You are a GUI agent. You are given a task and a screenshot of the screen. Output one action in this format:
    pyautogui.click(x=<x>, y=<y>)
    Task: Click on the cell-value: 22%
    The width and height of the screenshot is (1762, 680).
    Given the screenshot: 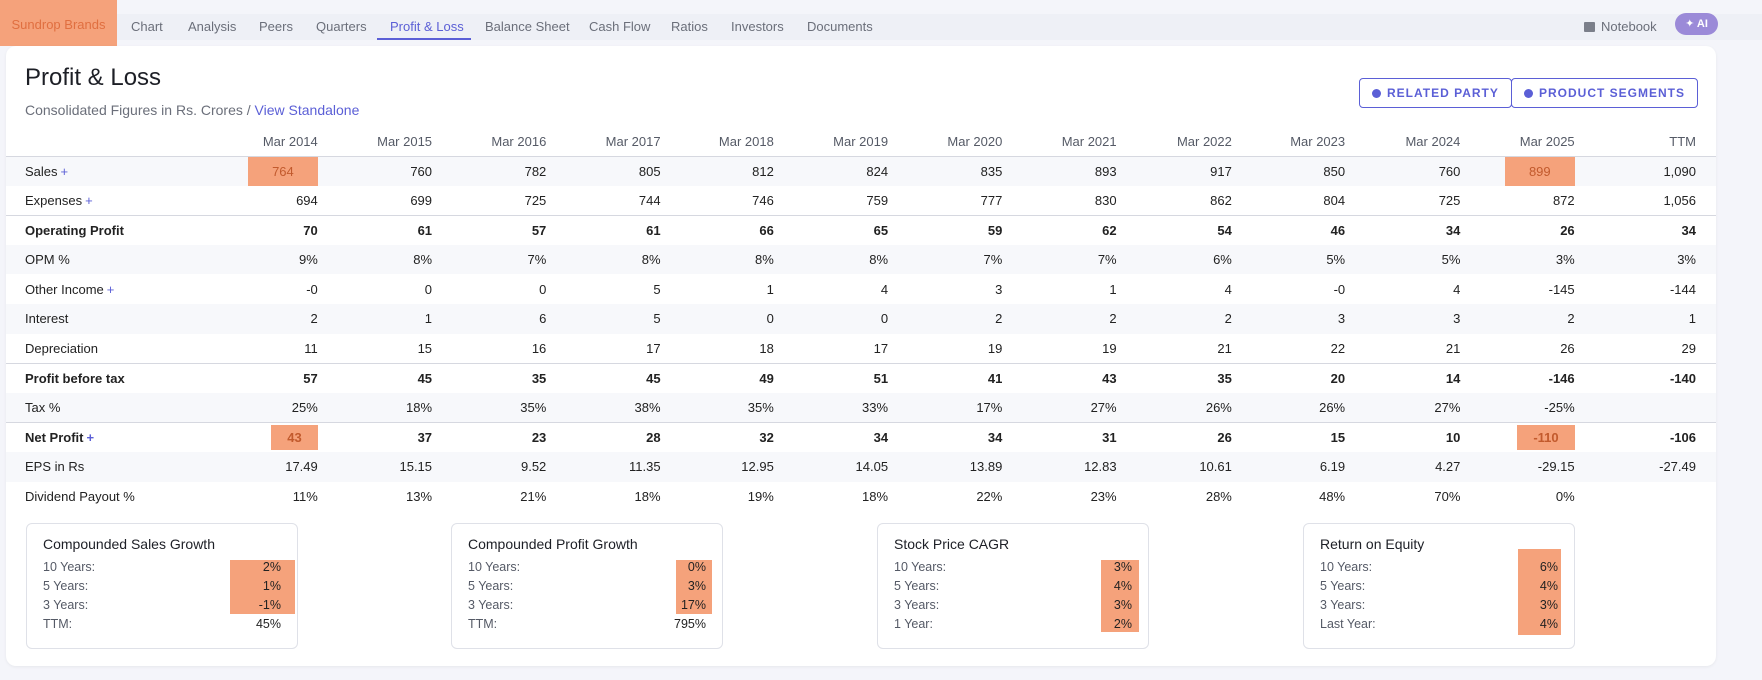 What is the action you would take?
    pyautogui.click(x=989, y=496)
    